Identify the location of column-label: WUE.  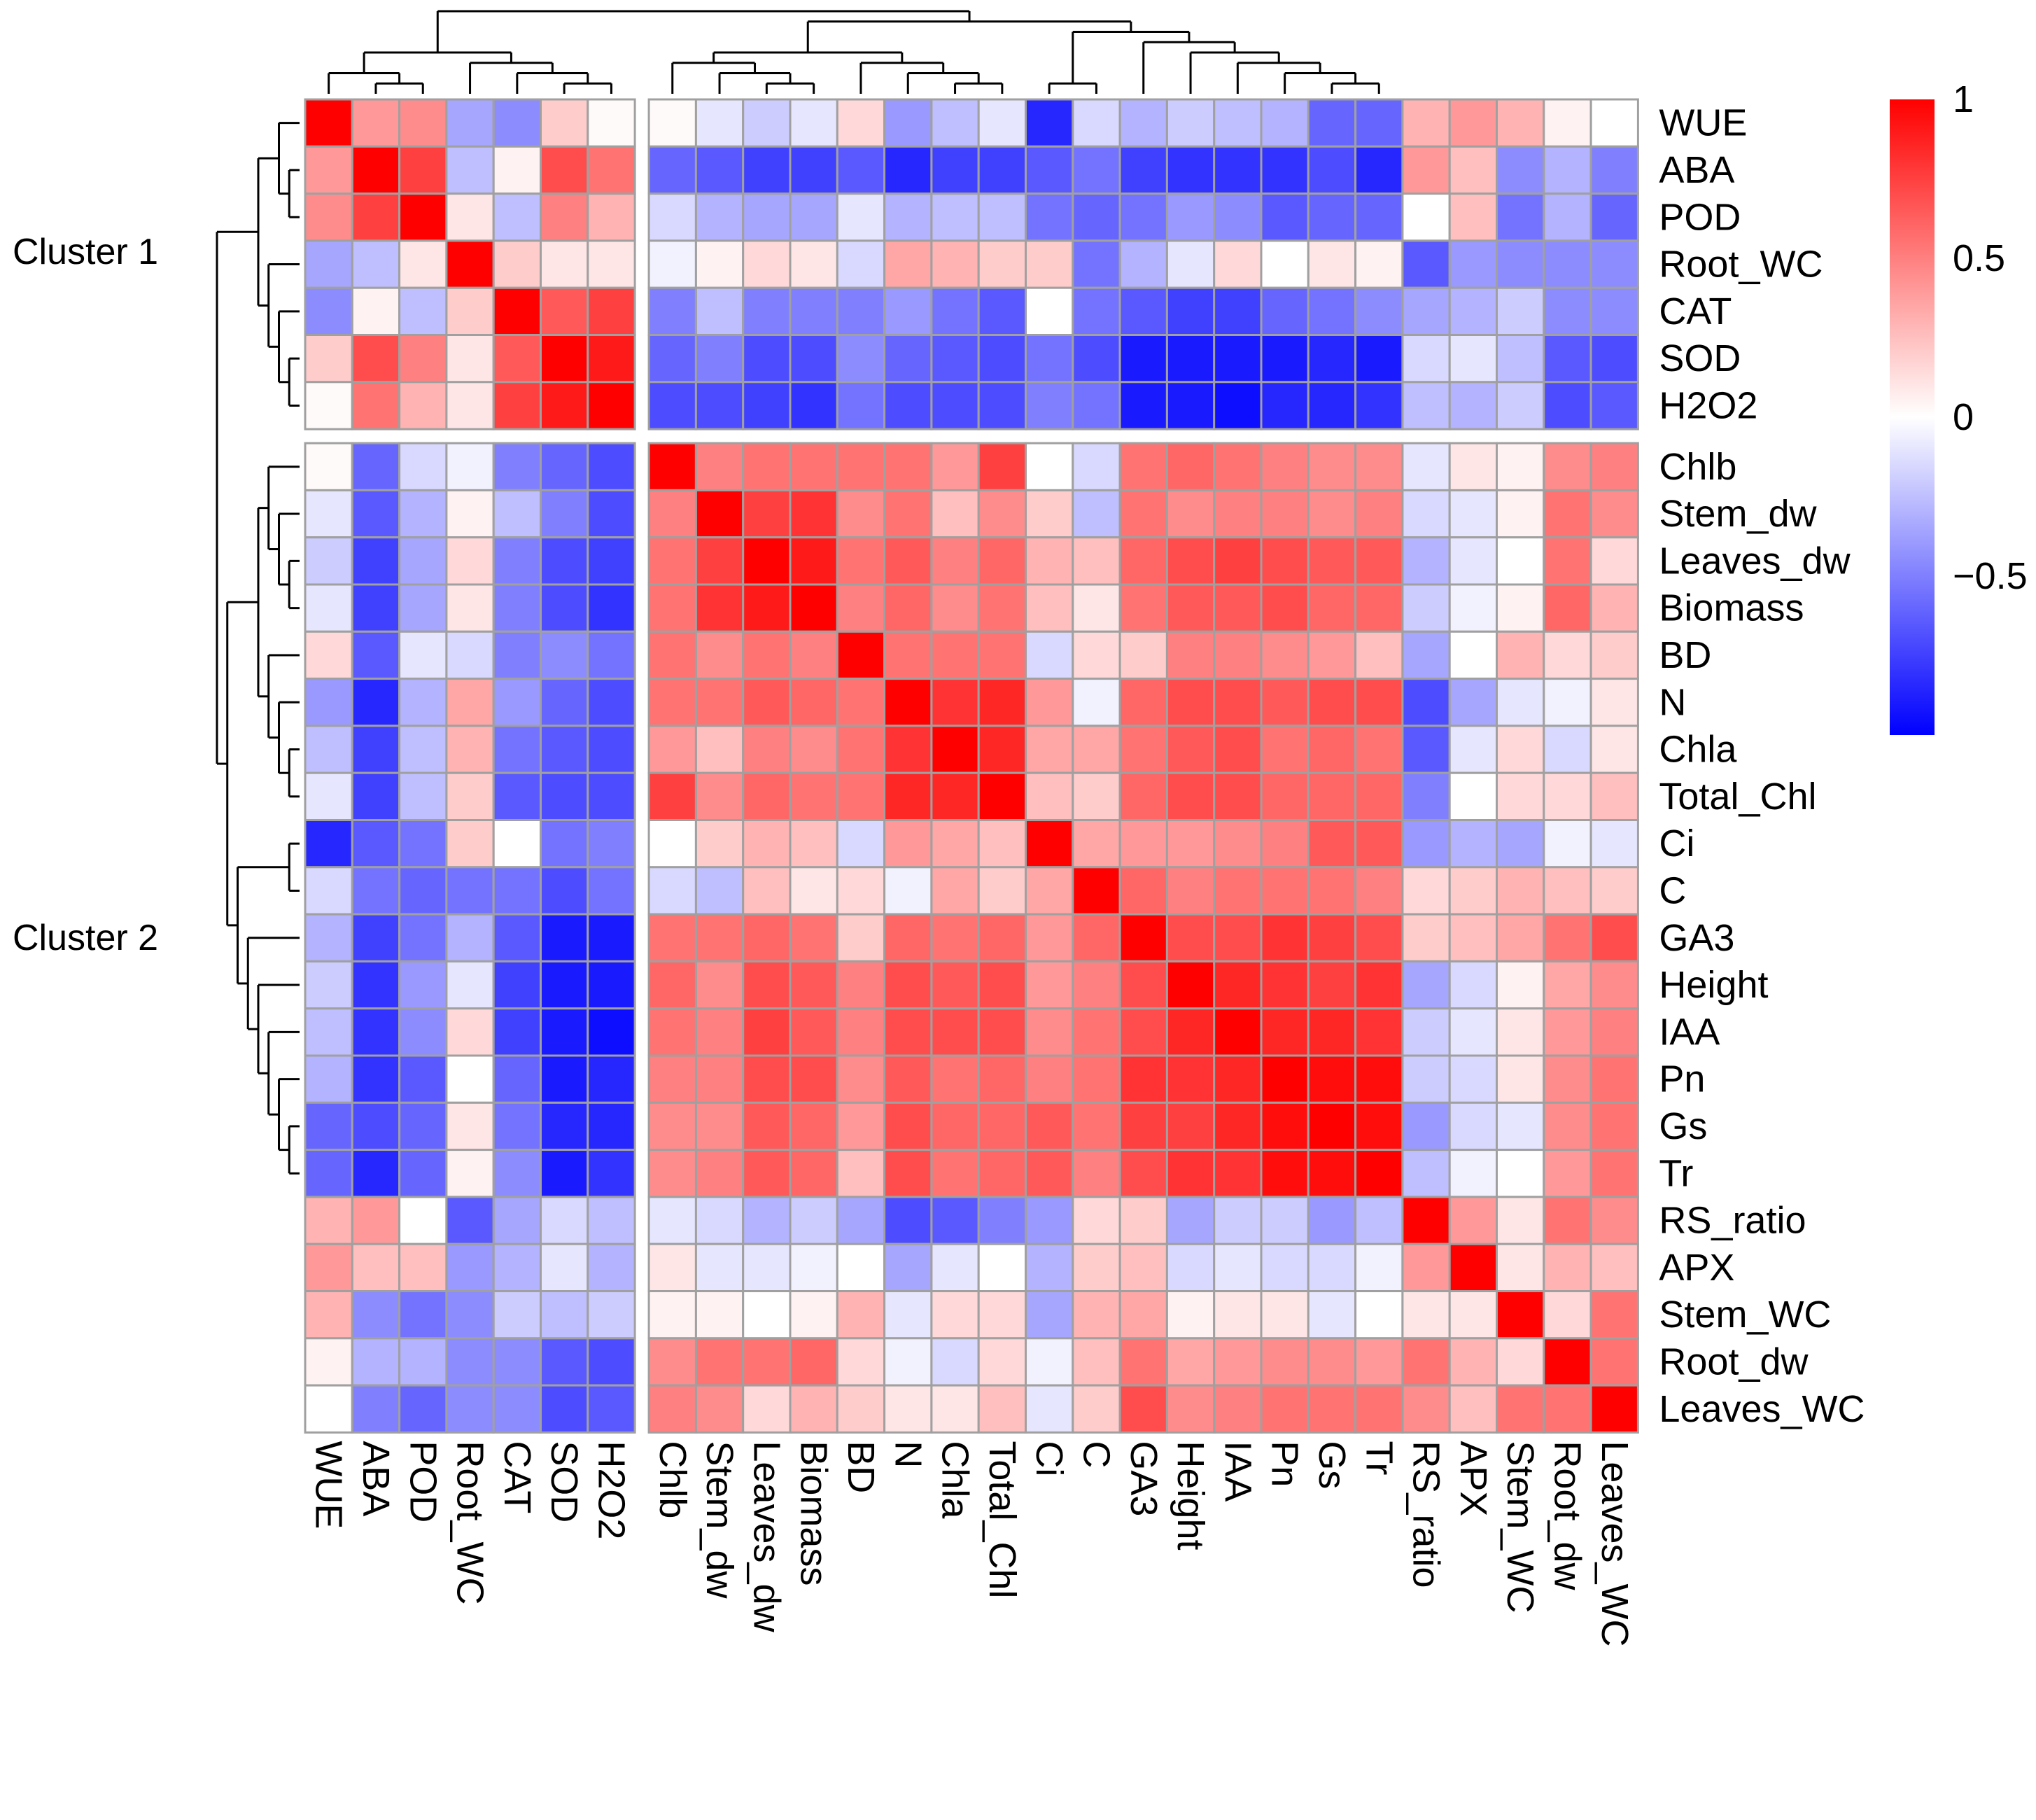
(329, 1485).